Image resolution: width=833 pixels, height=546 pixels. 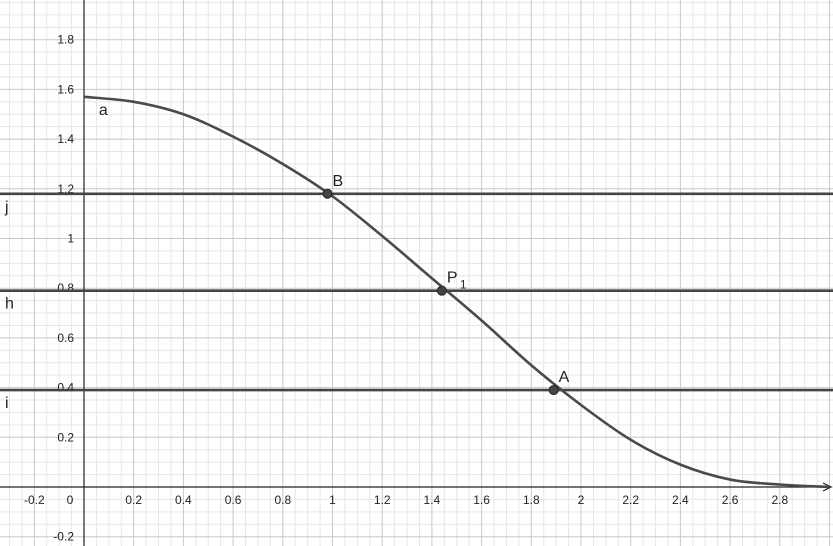 What do you see at coordinates (65, 288) in the screenshot?
I see `y-tick-label: 0.8` at bounding box center [65, 288].